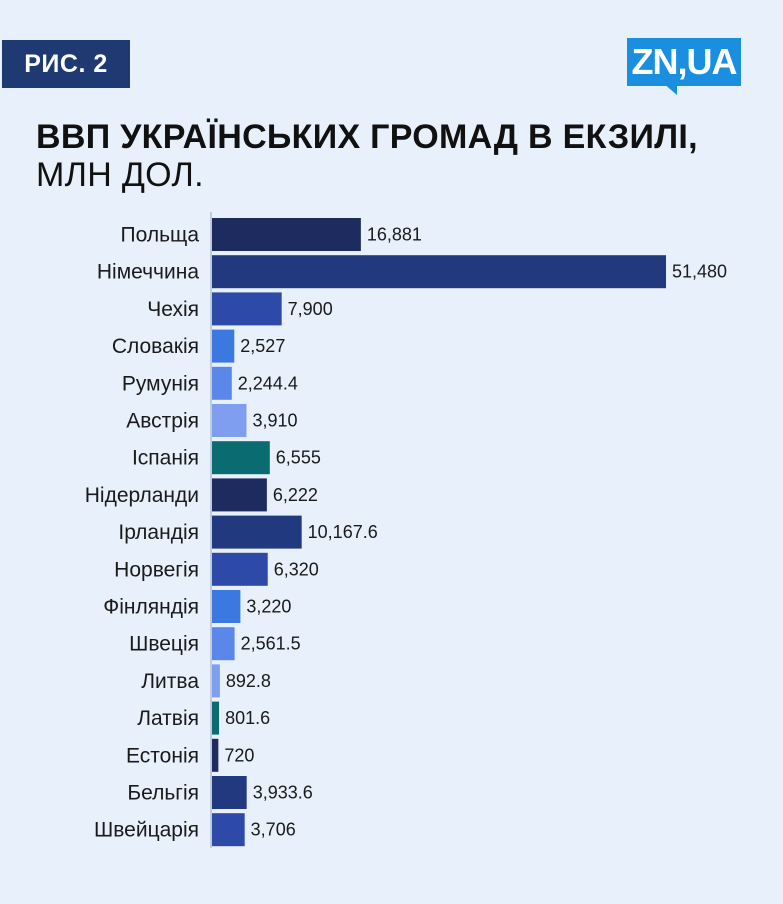 This screenshot has height=904, width=783. I want to click on category-label: Нідерланди, so click(142, 495).